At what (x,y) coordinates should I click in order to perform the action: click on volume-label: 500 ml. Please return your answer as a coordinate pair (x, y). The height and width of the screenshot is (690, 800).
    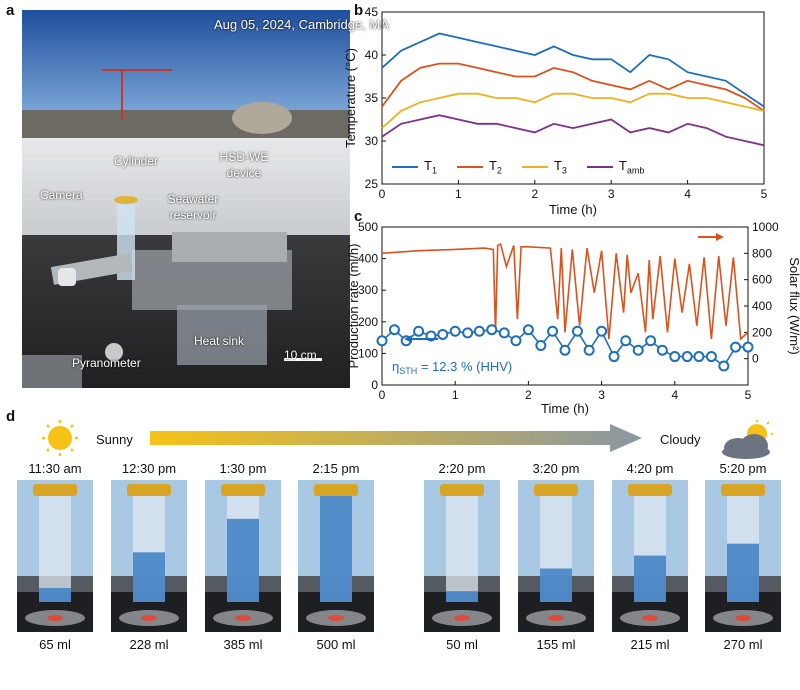
    Looking at the image, I should click on (336, 644).